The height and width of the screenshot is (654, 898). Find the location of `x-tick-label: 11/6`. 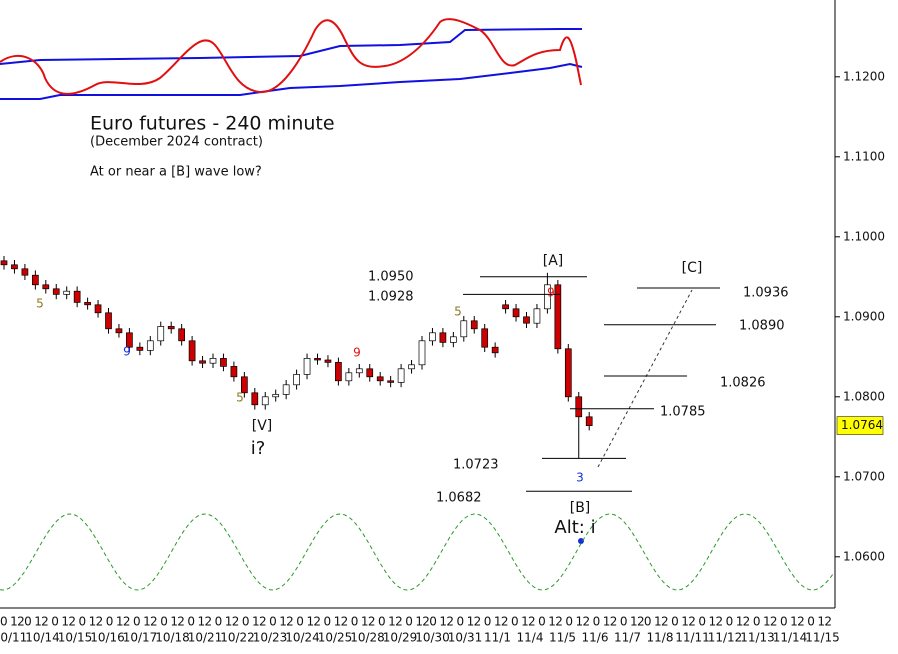

x-tick-label: 11/6 is located at coordinates (595, 638).